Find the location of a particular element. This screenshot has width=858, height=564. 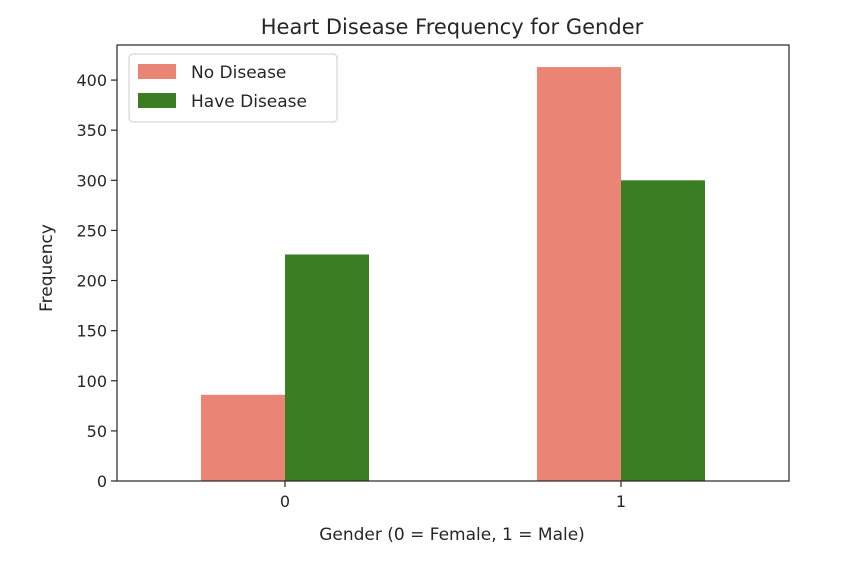

legend-swatch-have-disease is located at coordinates (157, 100).